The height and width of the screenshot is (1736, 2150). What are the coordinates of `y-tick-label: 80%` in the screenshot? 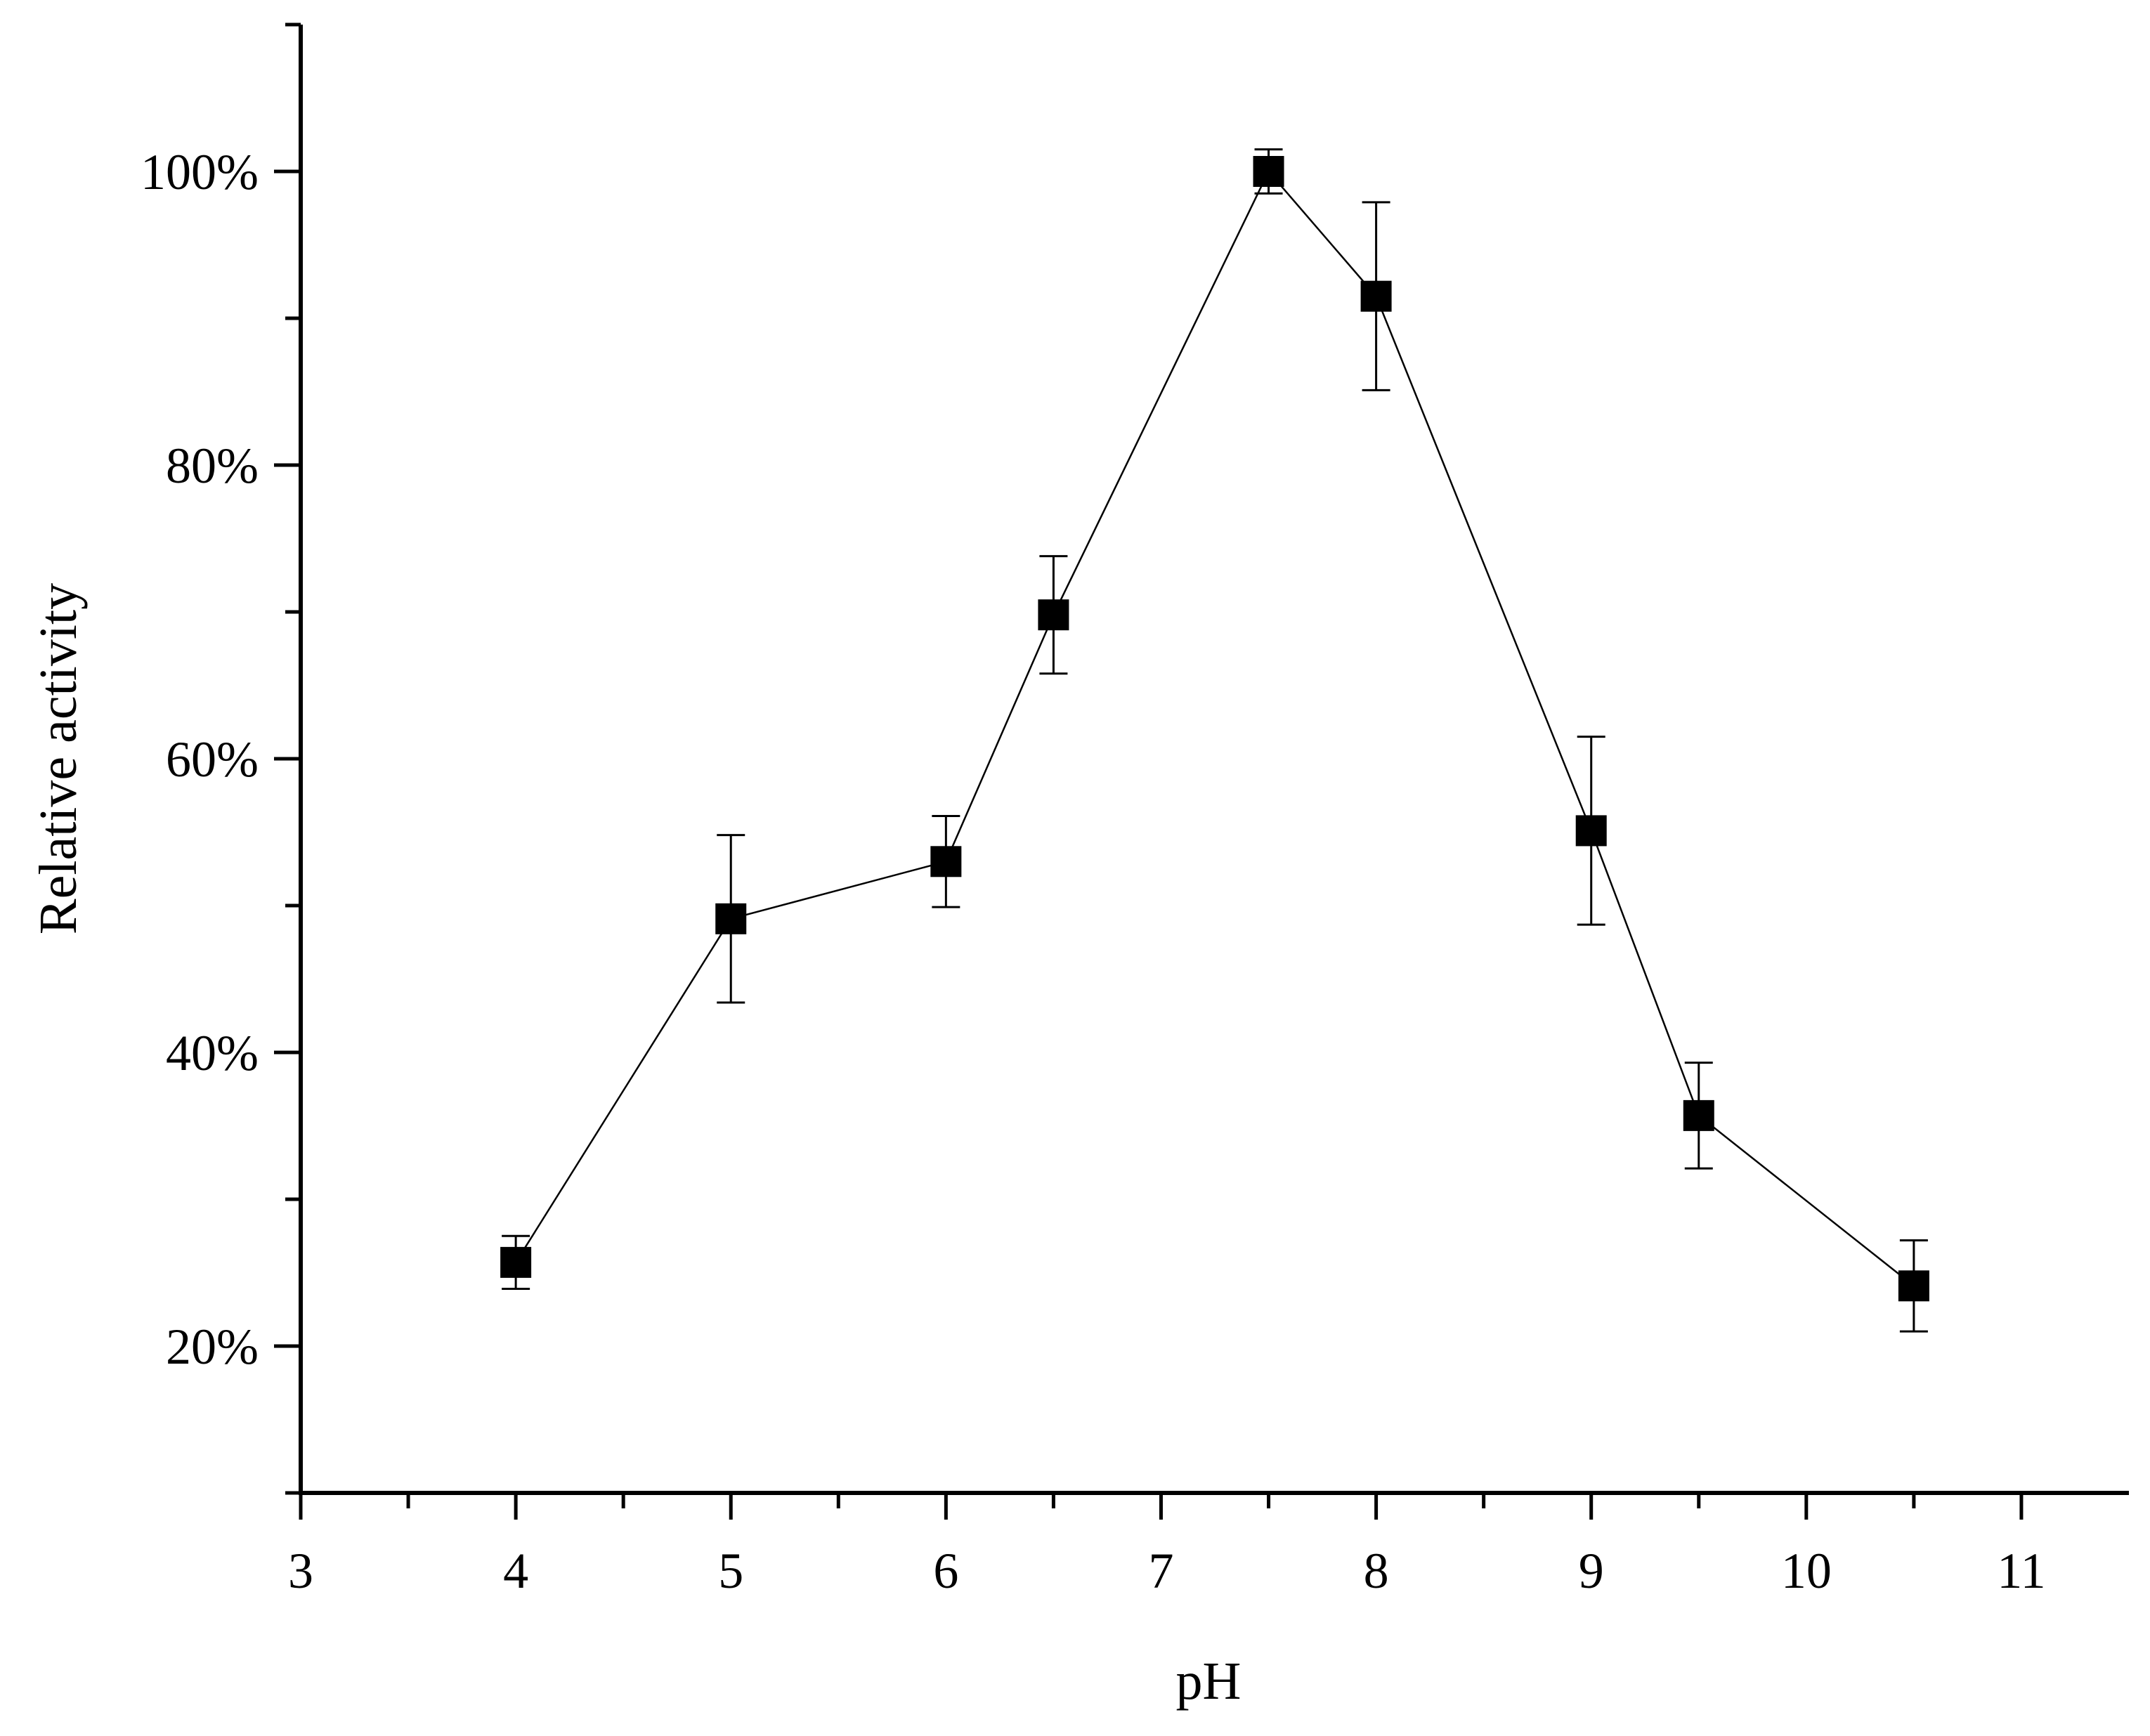 It's located at (212, 466).